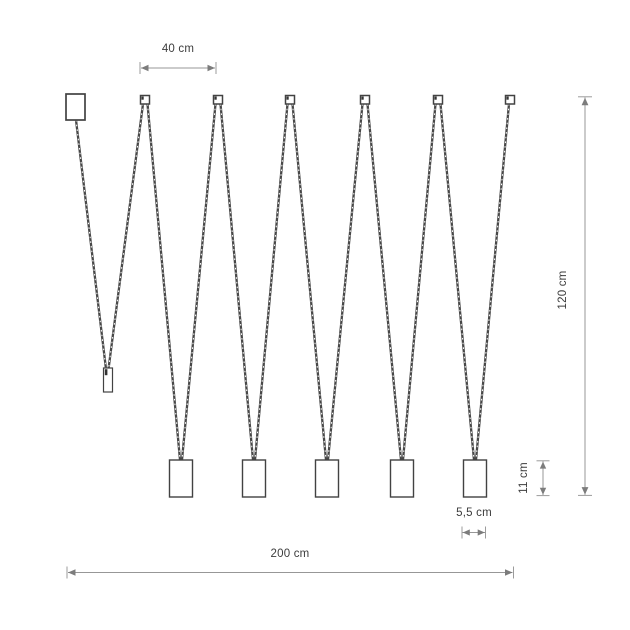 The image size is (630, 630). Describe the element at coordinates (108, 380) in the screenshot. I see `cable-connector` at that location.